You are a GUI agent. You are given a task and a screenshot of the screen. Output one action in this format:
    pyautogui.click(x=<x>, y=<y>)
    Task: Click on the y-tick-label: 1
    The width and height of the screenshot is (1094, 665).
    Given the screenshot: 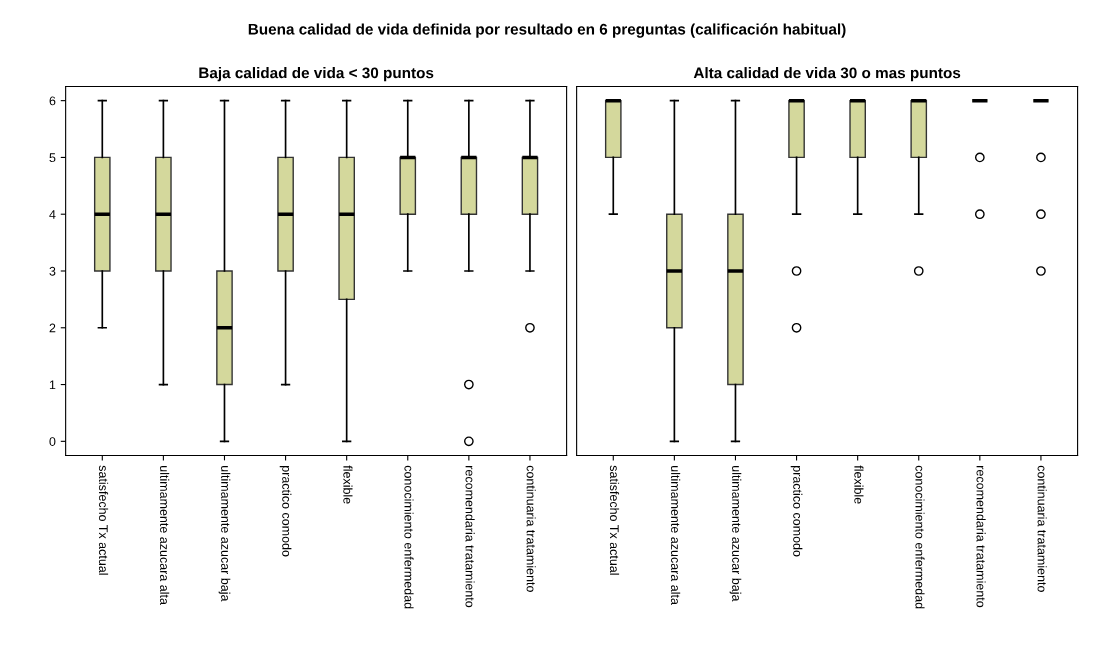 What is the action you would take?
    pyautogui.click(x=52, y=385)
    